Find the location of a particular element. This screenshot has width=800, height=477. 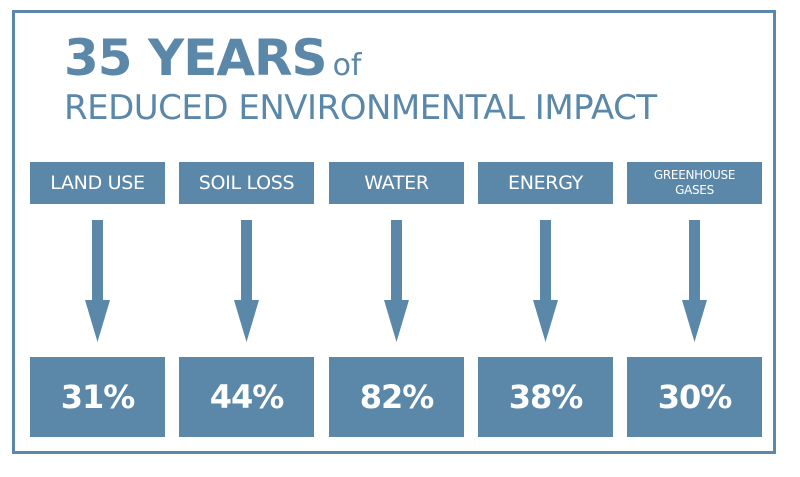

page-title: 35 YEARS of is located at coordinates (212, 58).